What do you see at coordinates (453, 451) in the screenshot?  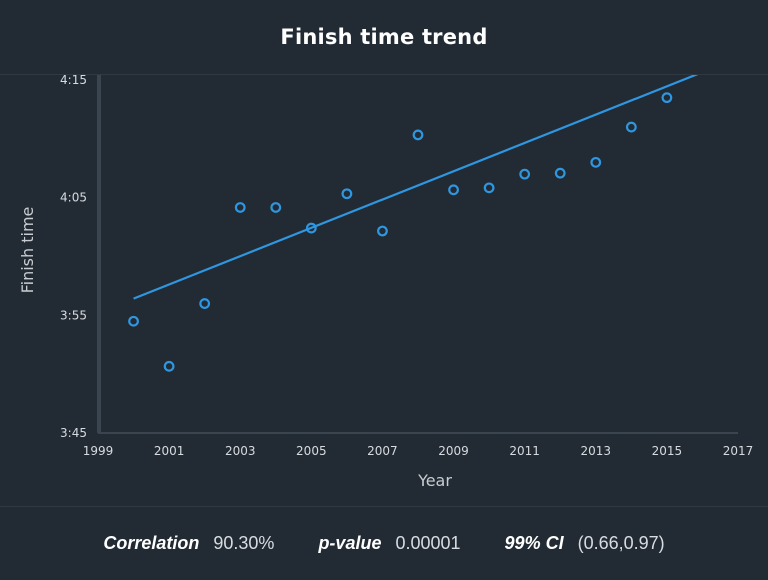 I see `x-tick-label: 2009` at bounding box center [453, 451].